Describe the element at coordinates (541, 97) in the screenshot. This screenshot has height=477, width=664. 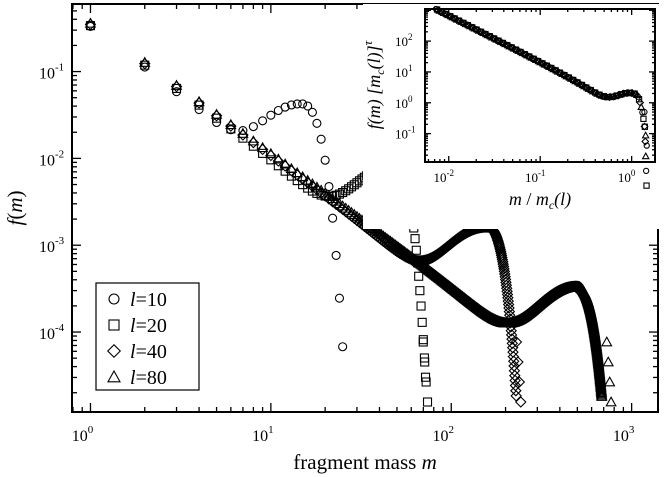
I see `inset-collapsed-data` at that location.